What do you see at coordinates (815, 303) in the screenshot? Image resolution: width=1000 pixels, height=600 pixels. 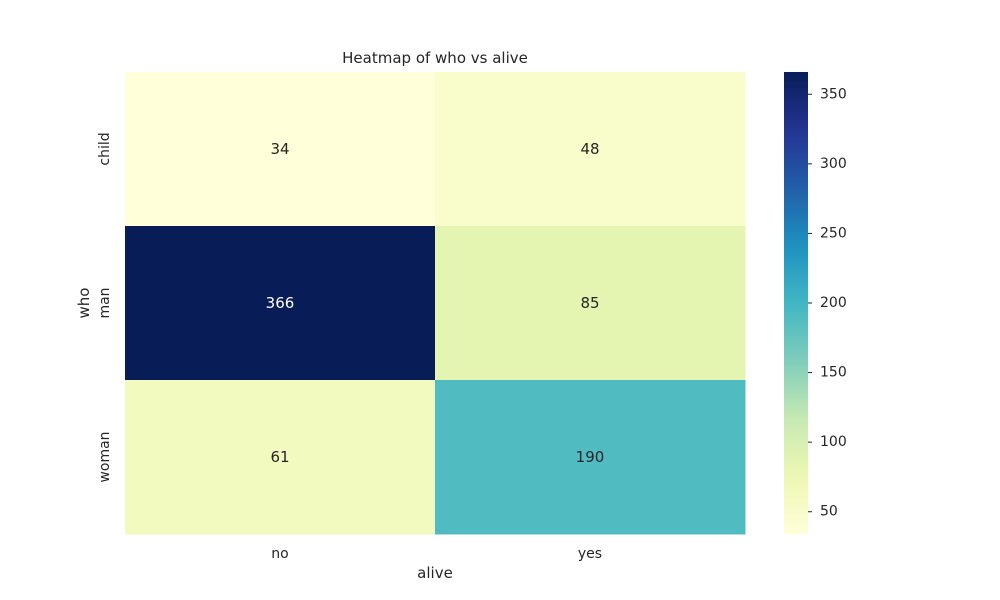 I see `colorbar: 50 100 150 200 250 300 350` at bounding box center [815, 303].